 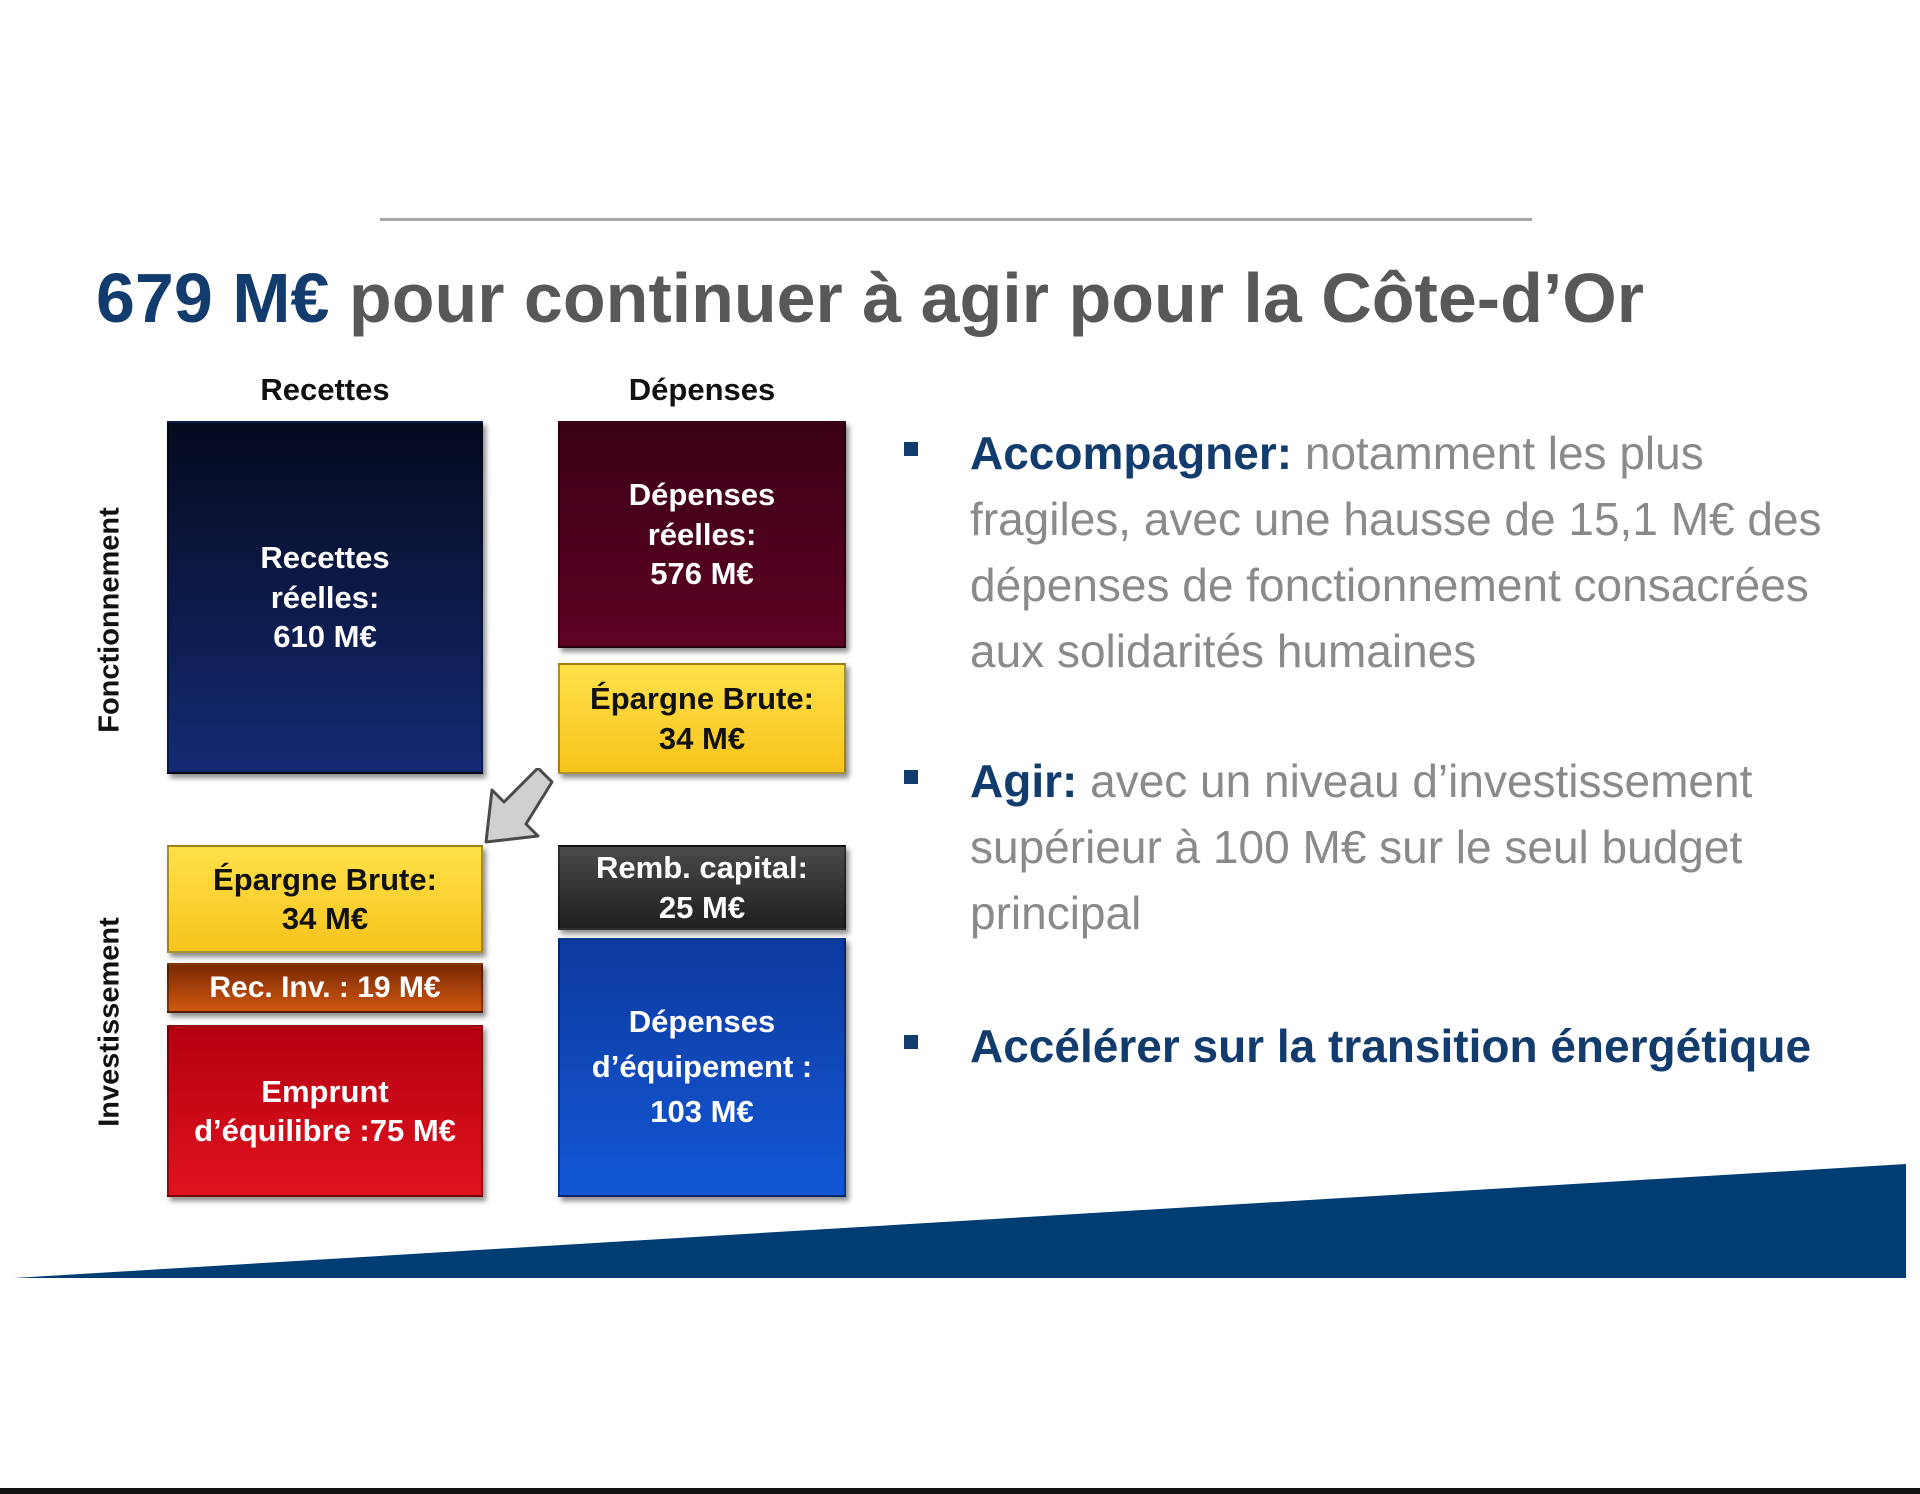 I want to click on column-header-recettes: Recettes, so click(x=325, y=389).